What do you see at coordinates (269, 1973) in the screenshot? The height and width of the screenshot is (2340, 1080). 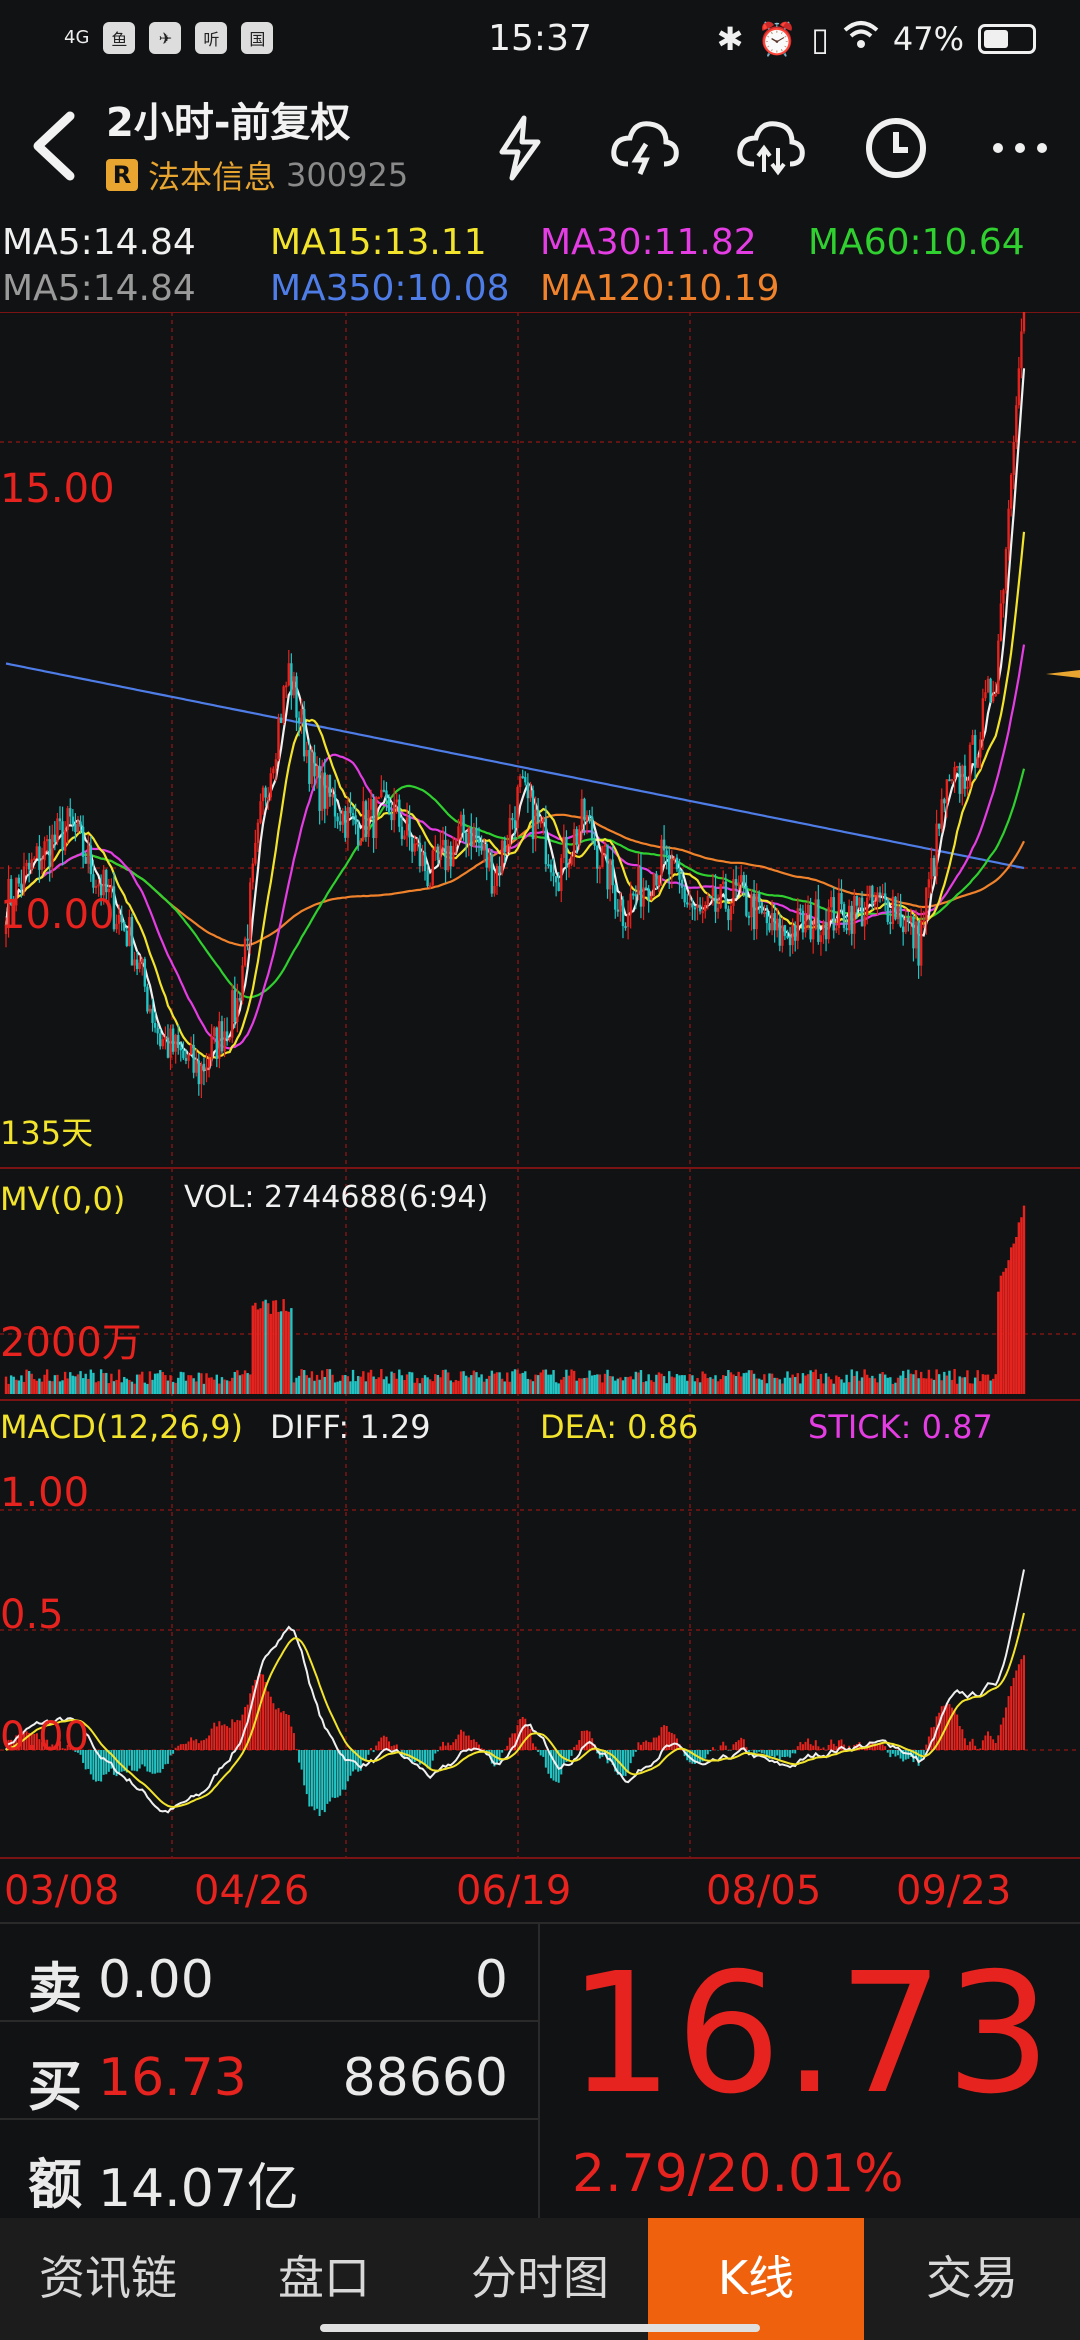 I see `sell-row: 卖 0.00 0` at bounding box center [269, 1973].